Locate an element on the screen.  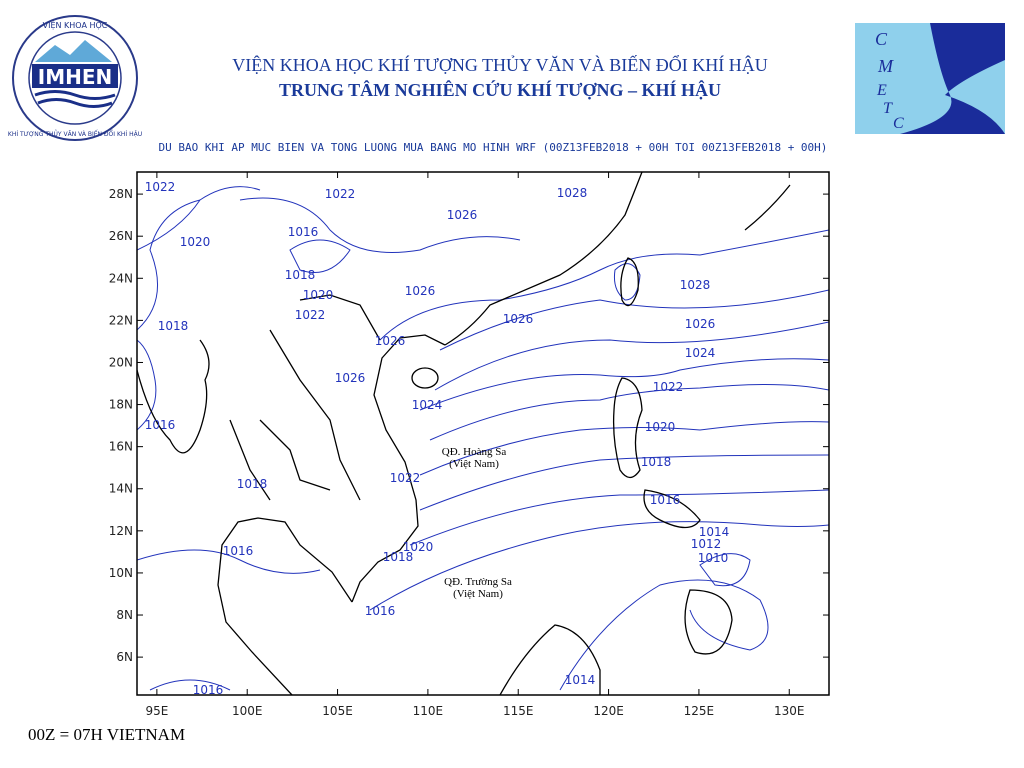
y-tick-label: 14N is located at coordinates (121, 489).